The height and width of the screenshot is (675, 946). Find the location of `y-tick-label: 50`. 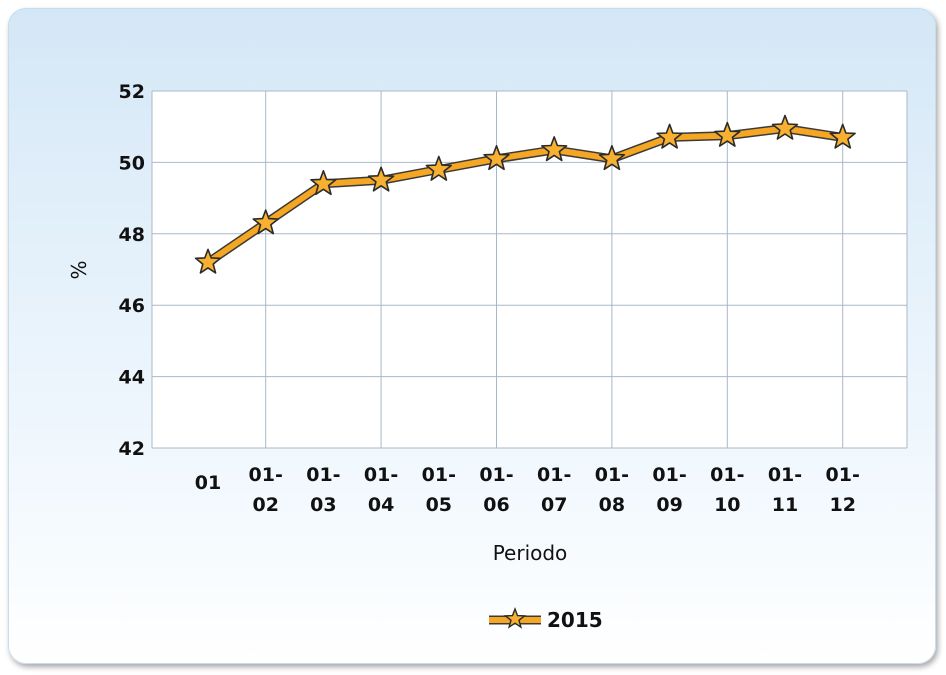

y-tick-label: 50 is located at coordinates (132, 163).